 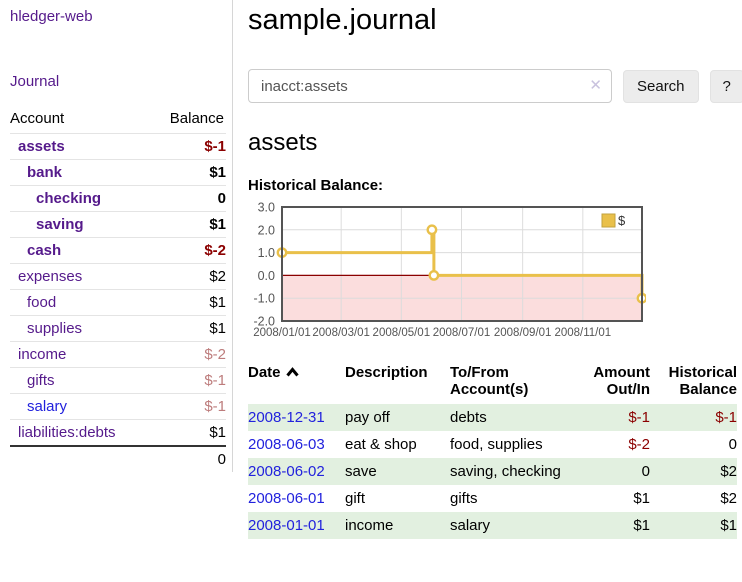 I want to click on transaction-description: save, so click(x=361, y=471).